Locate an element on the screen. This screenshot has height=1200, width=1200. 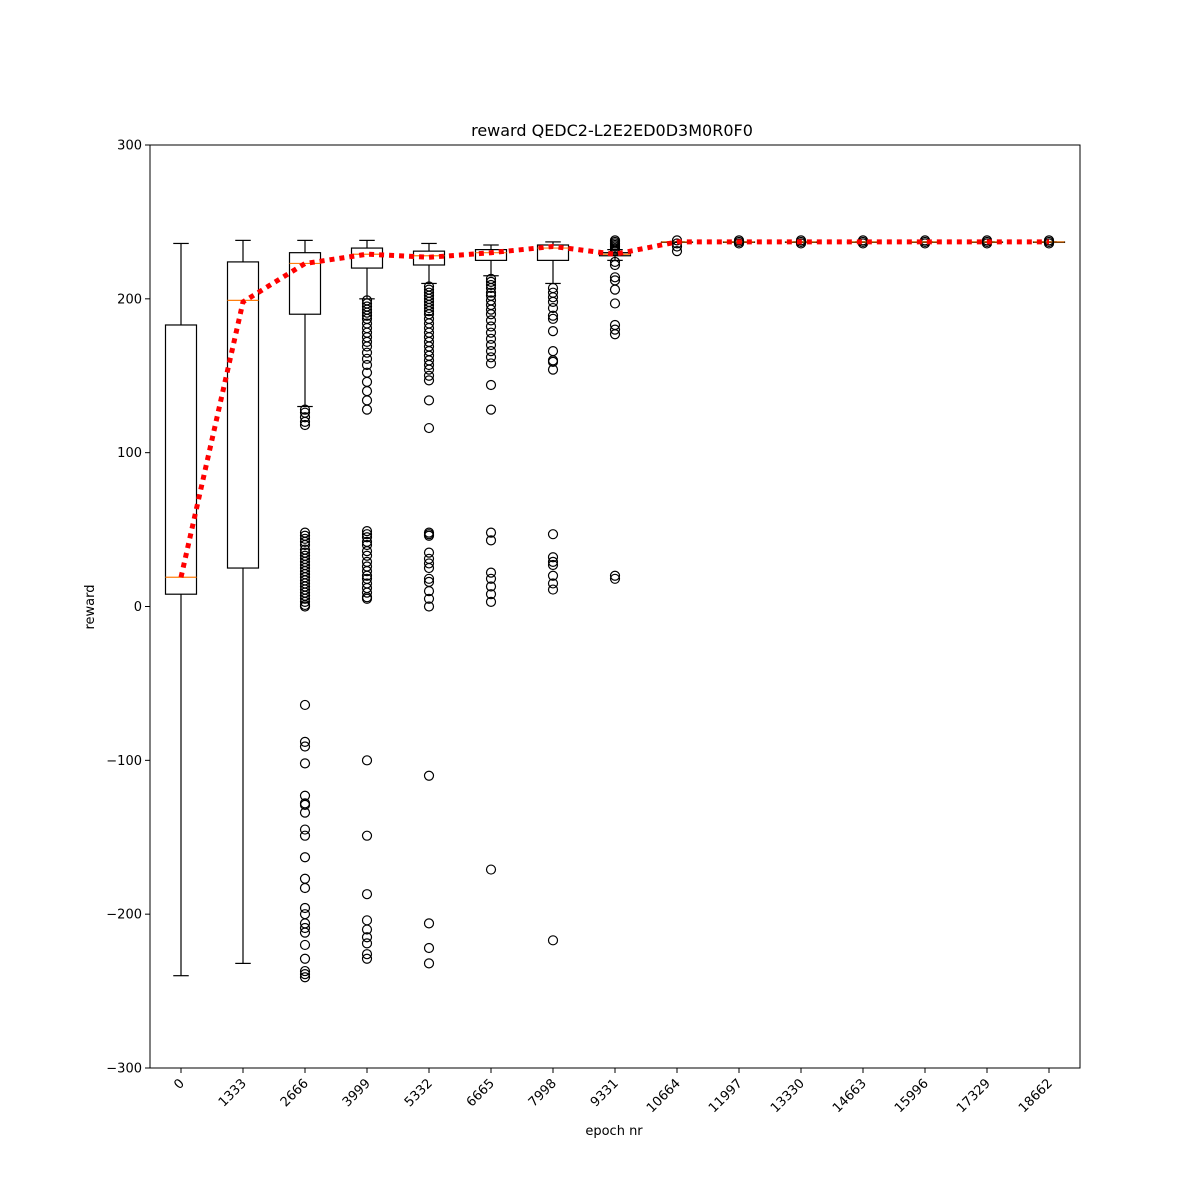
x-tick-label: 3999 is located at coordinates (357, 1093).